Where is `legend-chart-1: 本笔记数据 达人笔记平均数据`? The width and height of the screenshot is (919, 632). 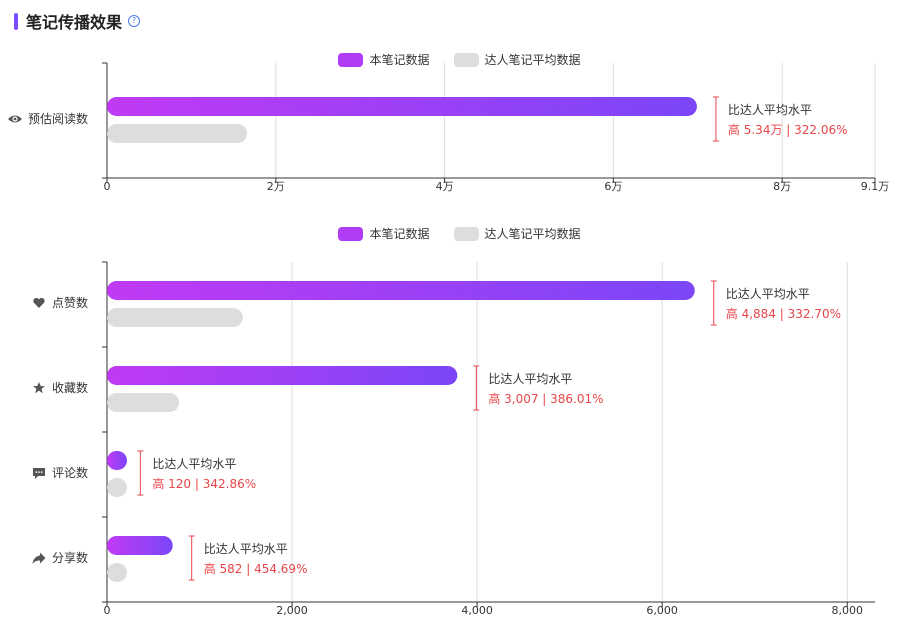
legend-chart-1: 本笔记数据 达人笔记平均数据 is located at coordinates (459, 59).